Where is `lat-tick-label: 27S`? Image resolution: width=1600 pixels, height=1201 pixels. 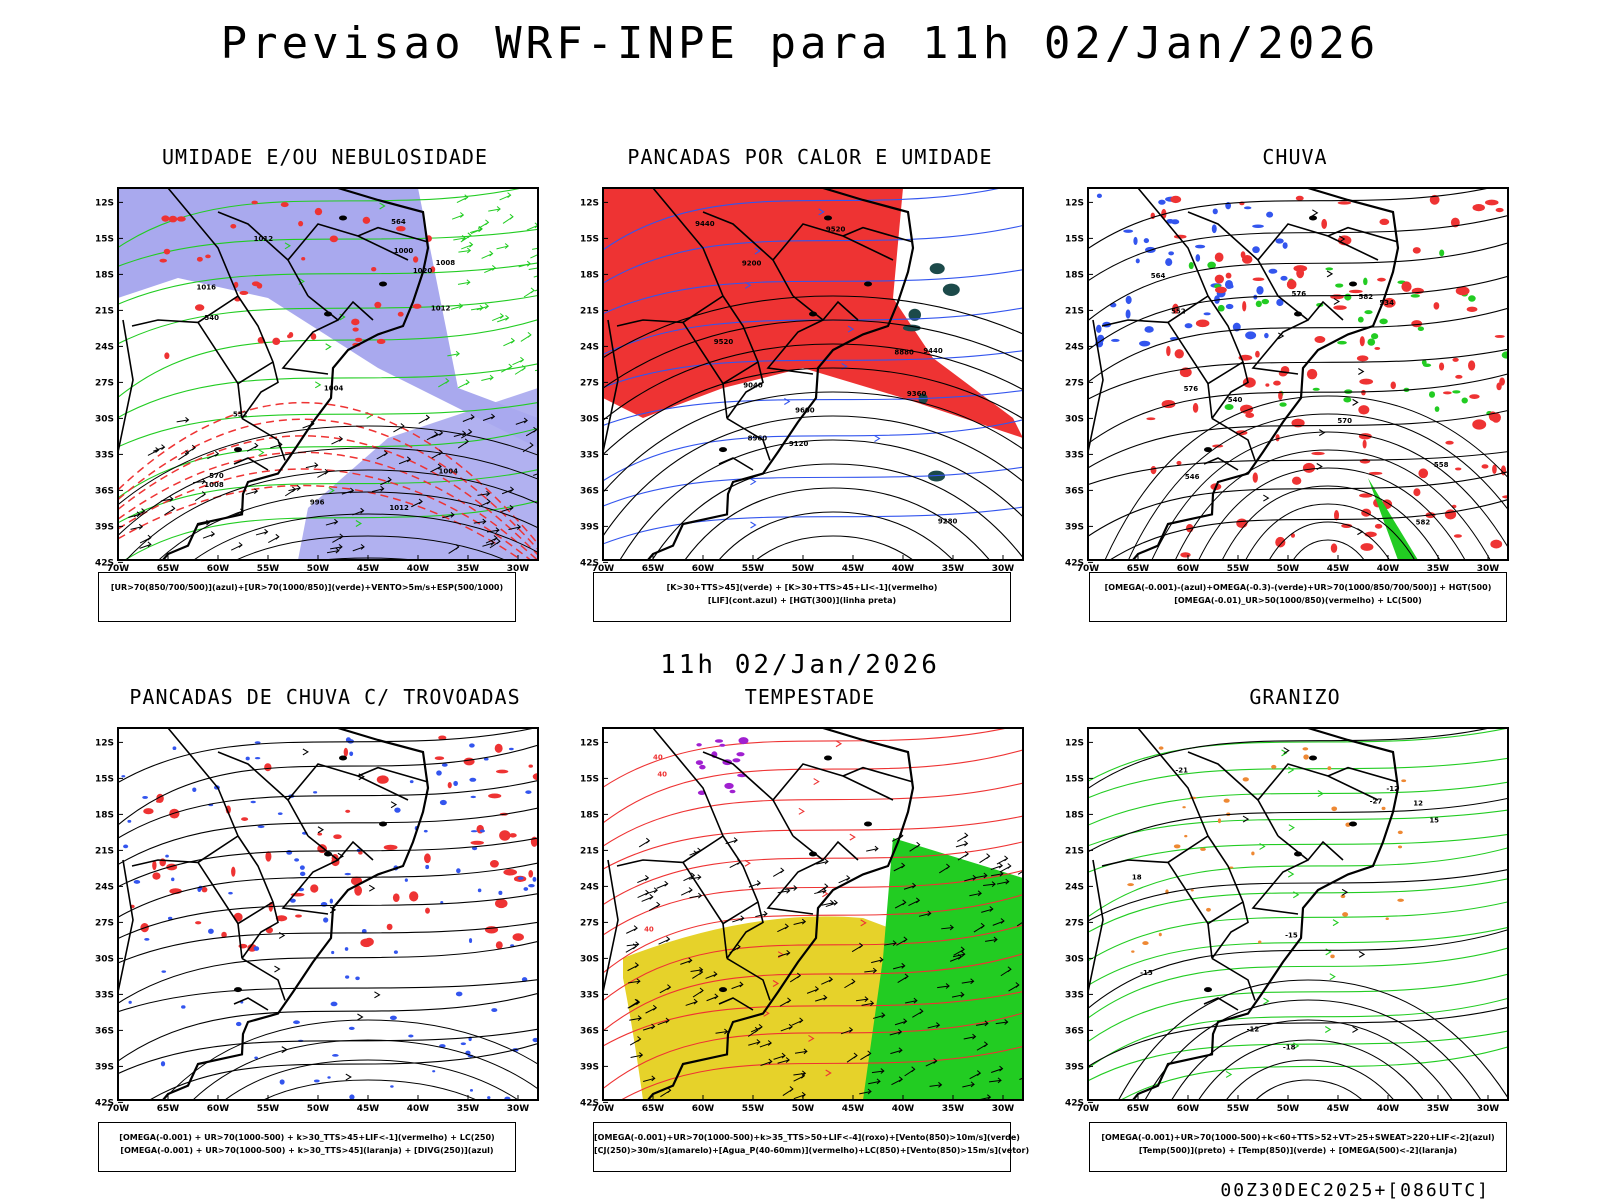
lat-tick-label: 27S is located at coordinates (104, 383).